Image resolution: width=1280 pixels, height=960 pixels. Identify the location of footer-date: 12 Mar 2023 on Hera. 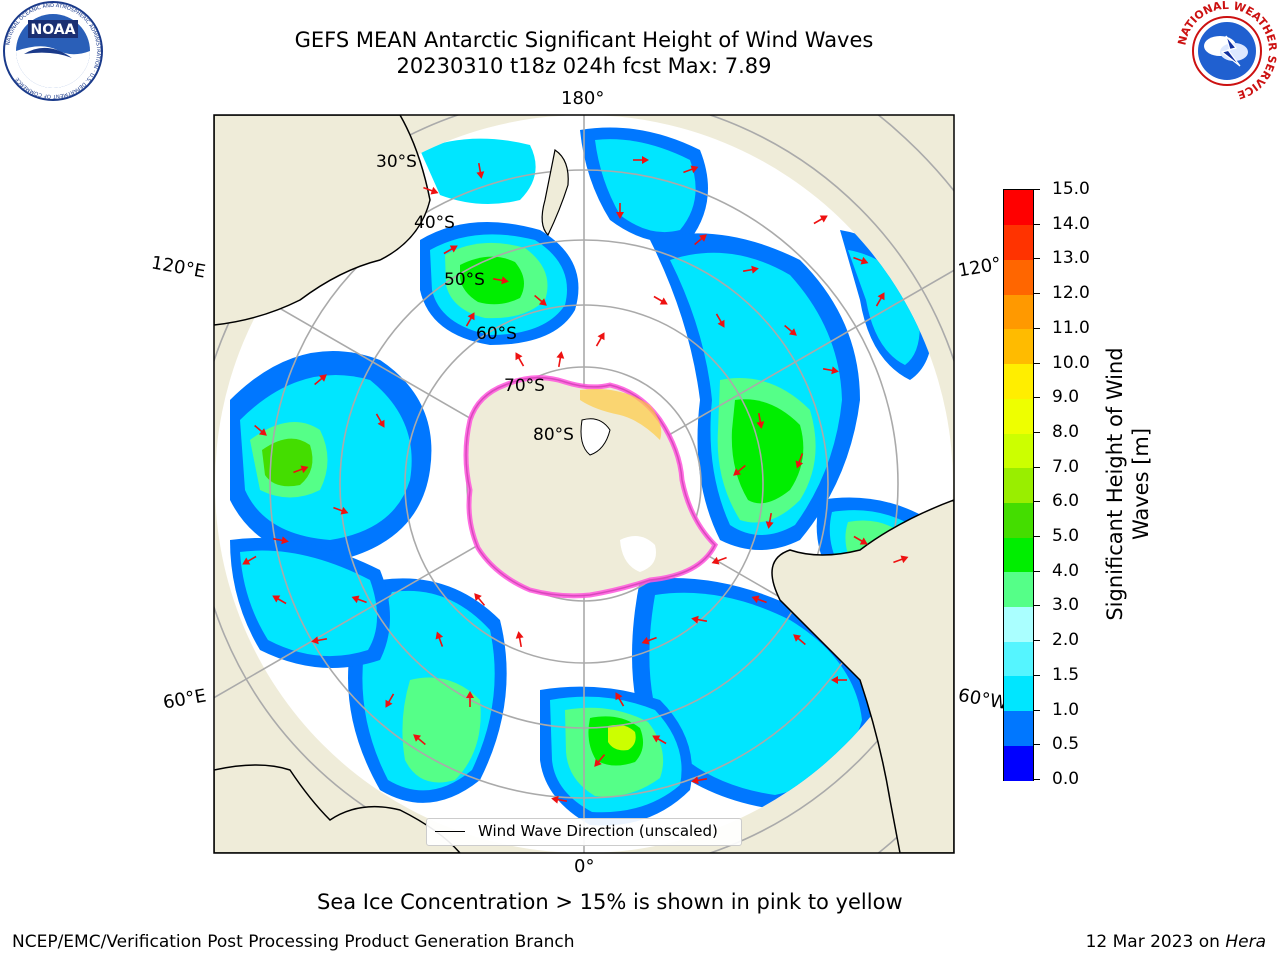
(1176, 942).